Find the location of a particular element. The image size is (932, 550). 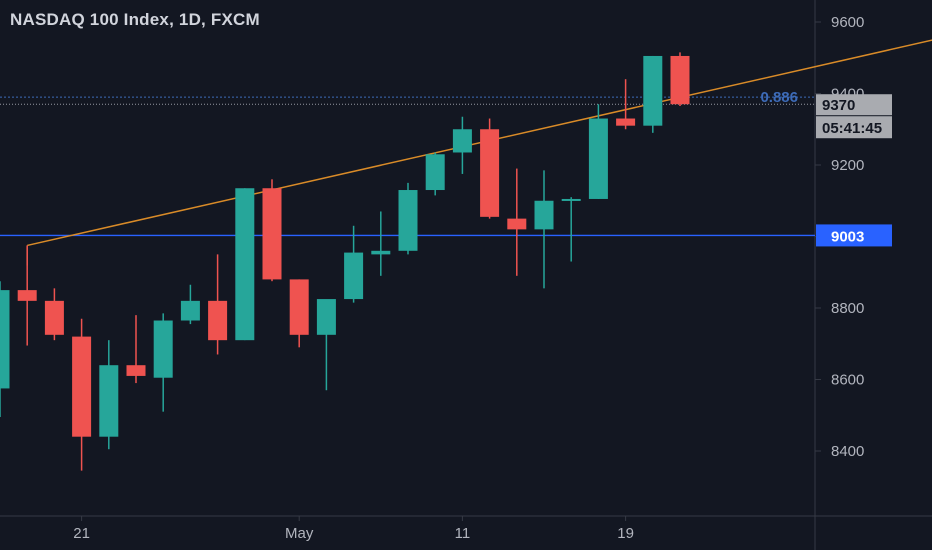

countdown-bg is located at coordinates (854, 127).